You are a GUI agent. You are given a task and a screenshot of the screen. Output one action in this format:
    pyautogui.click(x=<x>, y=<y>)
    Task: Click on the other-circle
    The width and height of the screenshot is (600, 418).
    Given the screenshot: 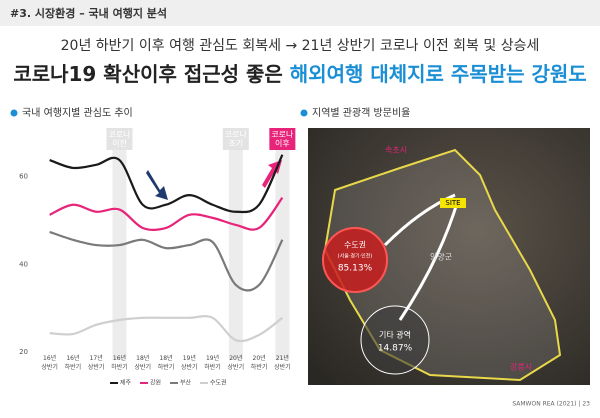 What is the action you would take?
    pyautogui.click(x=395, y=340)
    